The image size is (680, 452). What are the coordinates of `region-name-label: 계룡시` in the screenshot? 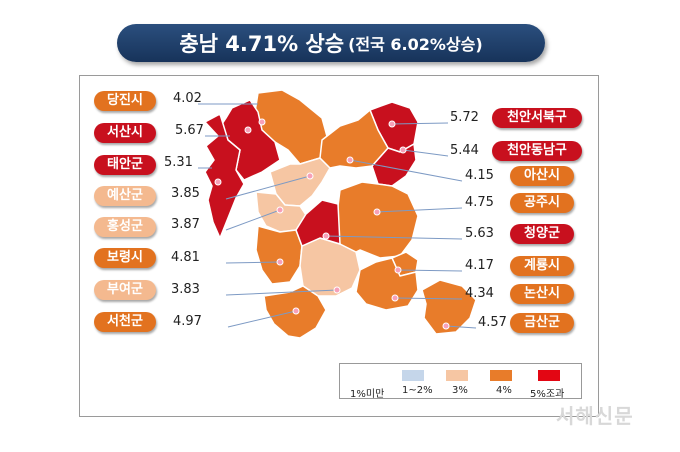 It's located at (542, 266).